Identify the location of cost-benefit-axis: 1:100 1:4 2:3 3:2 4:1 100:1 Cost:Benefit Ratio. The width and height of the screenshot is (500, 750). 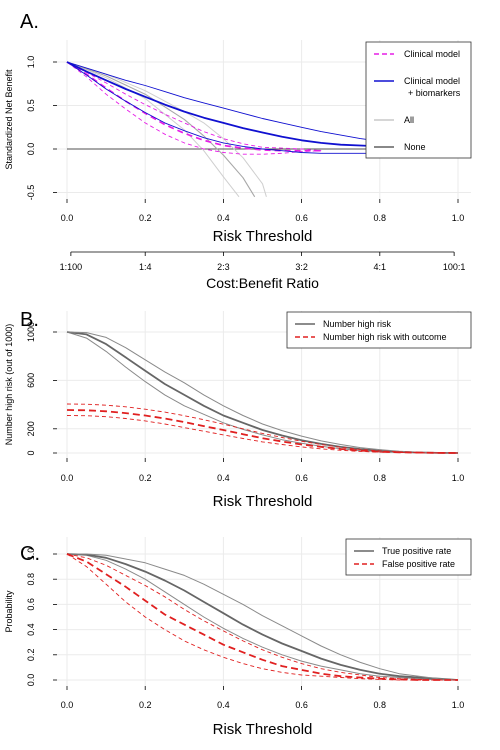
(263, 271).